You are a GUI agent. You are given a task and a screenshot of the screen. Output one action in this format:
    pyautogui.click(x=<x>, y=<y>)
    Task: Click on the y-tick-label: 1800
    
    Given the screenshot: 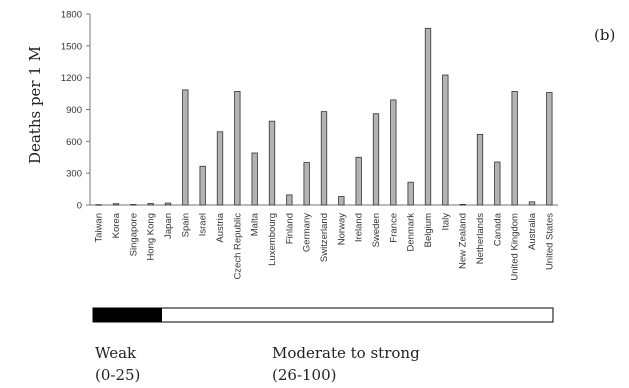 What is the action you would take?
    pyautogui.click(x=71, y=15)
    